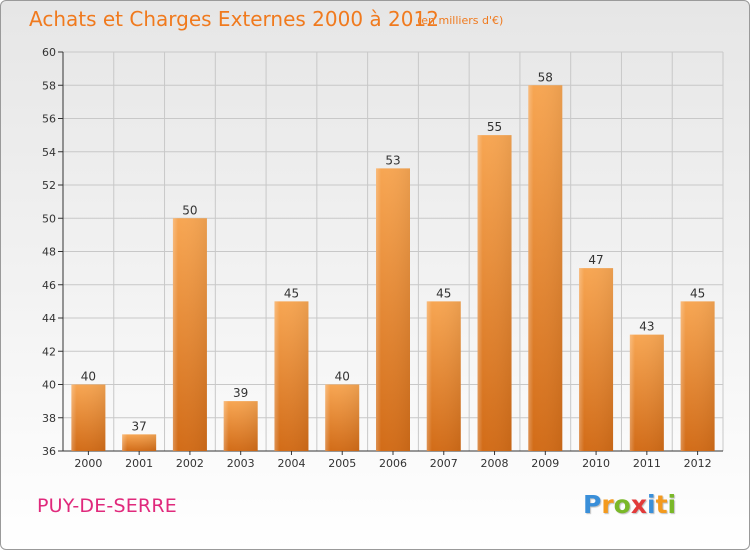 The image size is (750, 550). I want to click on data-label: 47, so click(595, 260).